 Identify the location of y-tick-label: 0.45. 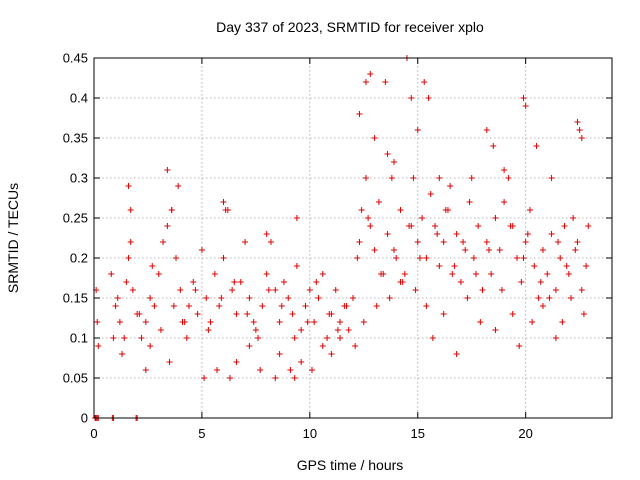
(75, 58).